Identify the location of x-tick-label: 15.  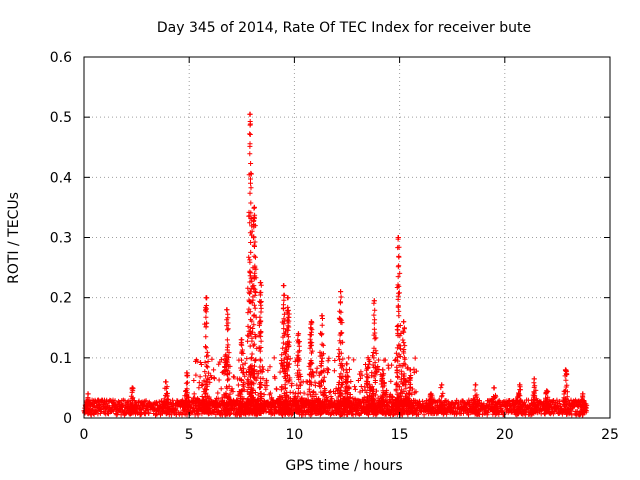
(400, 435).